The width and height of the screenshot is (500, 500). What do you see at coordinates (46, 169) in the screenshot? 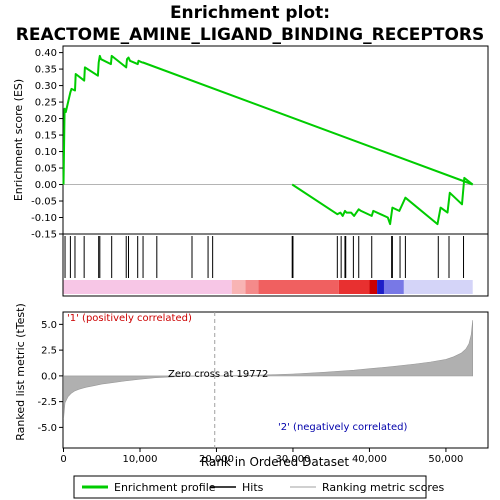
I see `es-y-tick-label: 0.05` at bounding box center [46, 169].